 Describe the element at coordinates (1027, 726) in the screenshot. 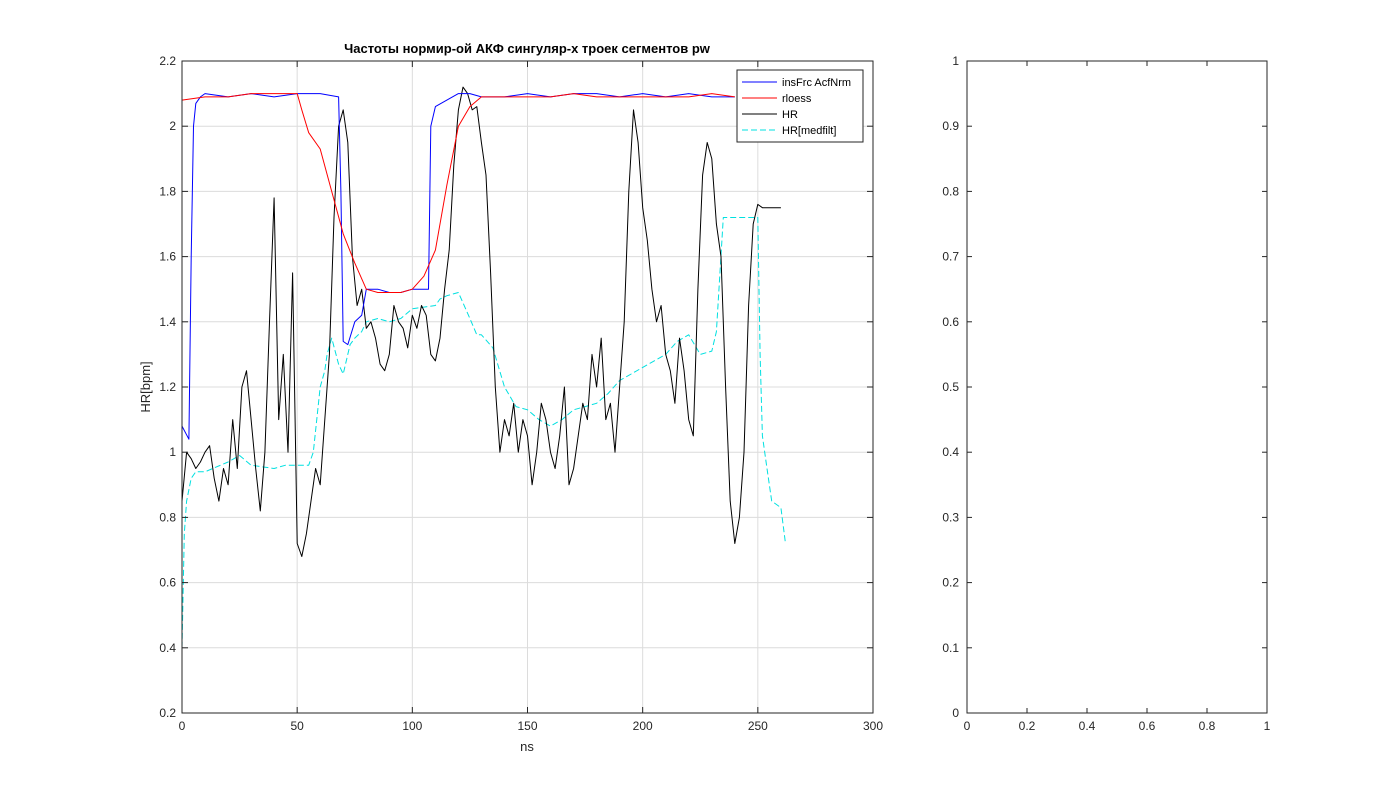

I see `x-tick-label: 0.2` at that location.